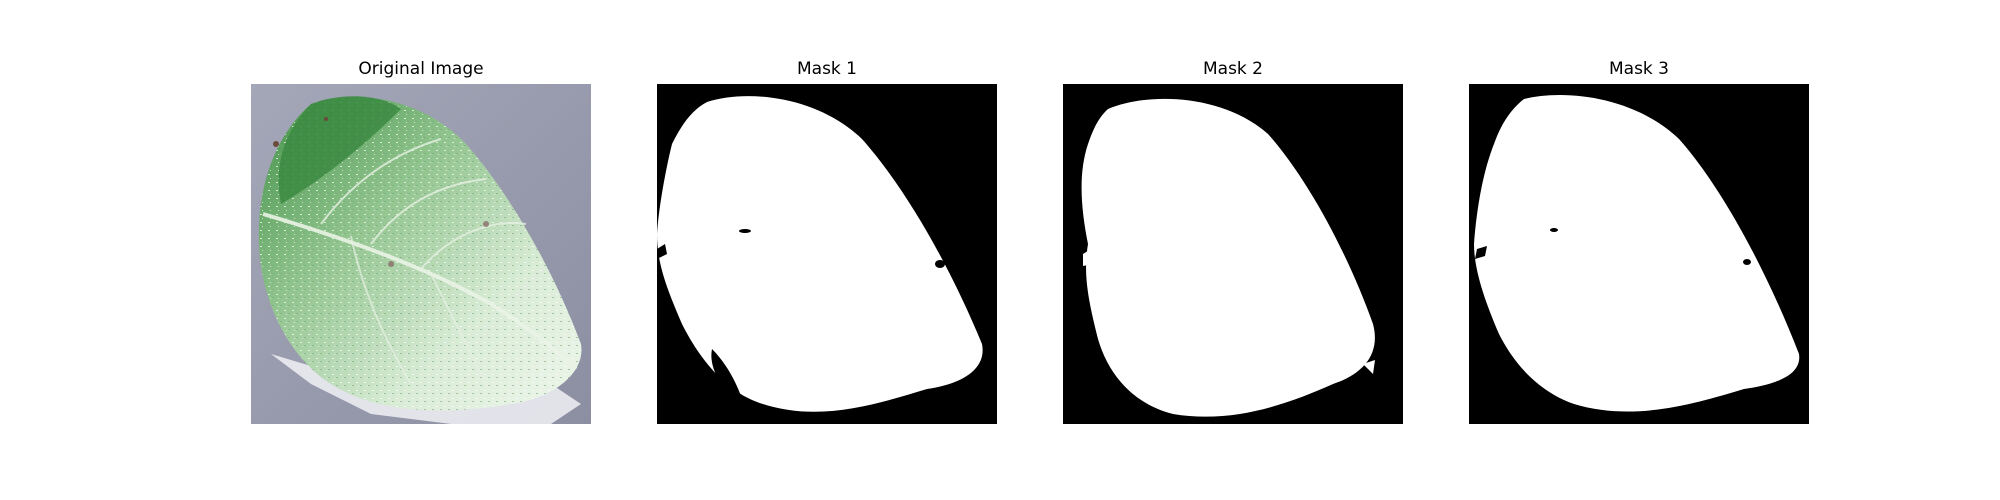 The image size is (2000, 500). What do you see at coordinates (1233, 254) in the screenshot?
I see `mask-2-image` at bounding box center [1233, 254].